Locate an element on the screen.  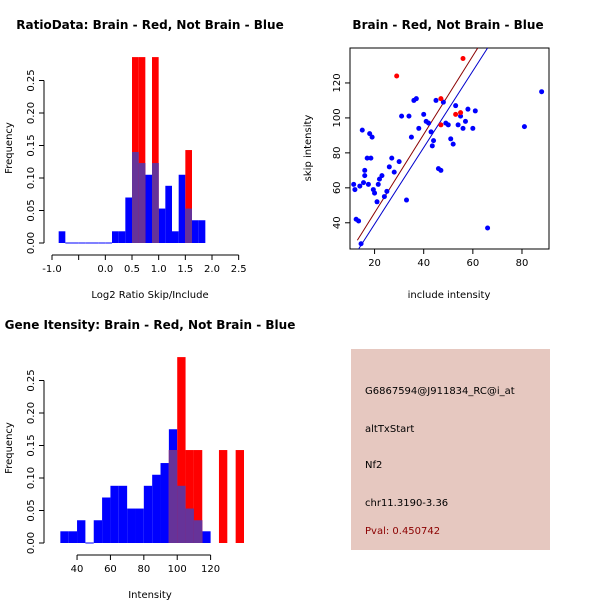
scatter-y-axis: 40 60 80 100 120 is located at coordinates (341, 151).